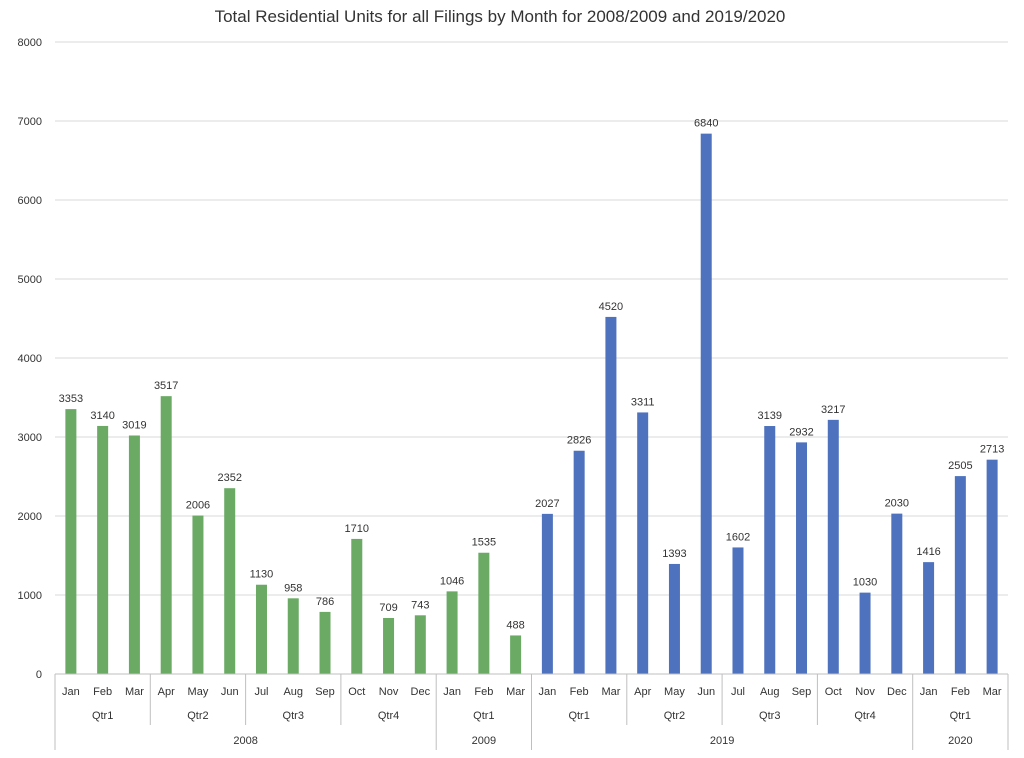  I want to click on month-label: Apr, so click(166, 692).